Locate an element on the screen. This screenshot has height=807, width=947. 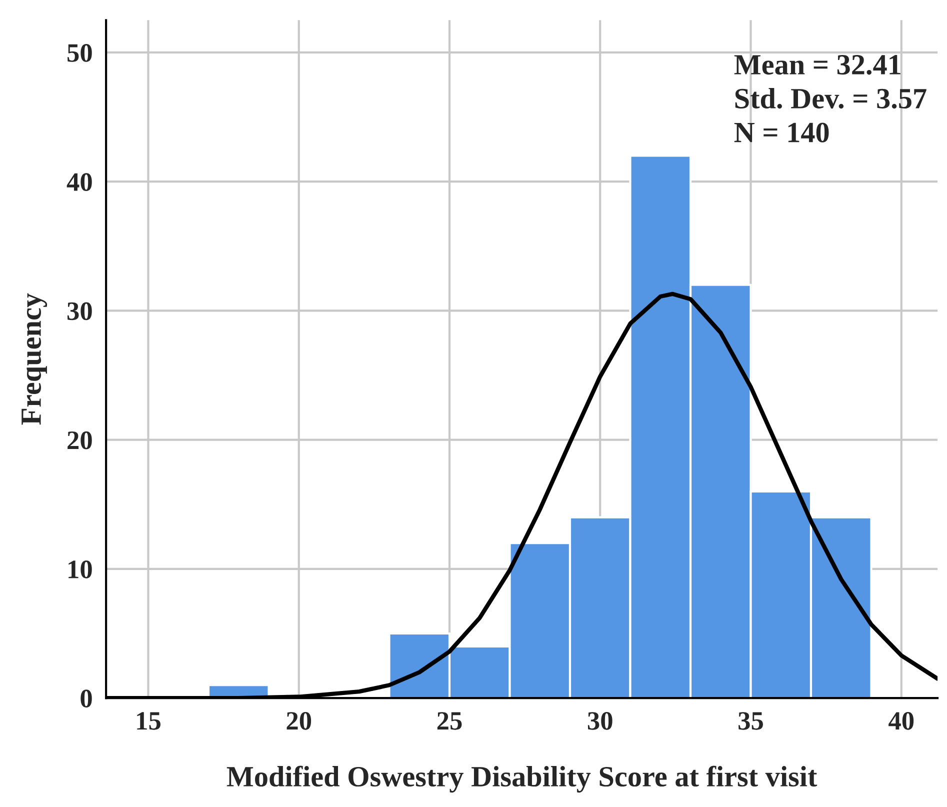
annotation: Mean = 32.41 is located at coordinates (817, 64).